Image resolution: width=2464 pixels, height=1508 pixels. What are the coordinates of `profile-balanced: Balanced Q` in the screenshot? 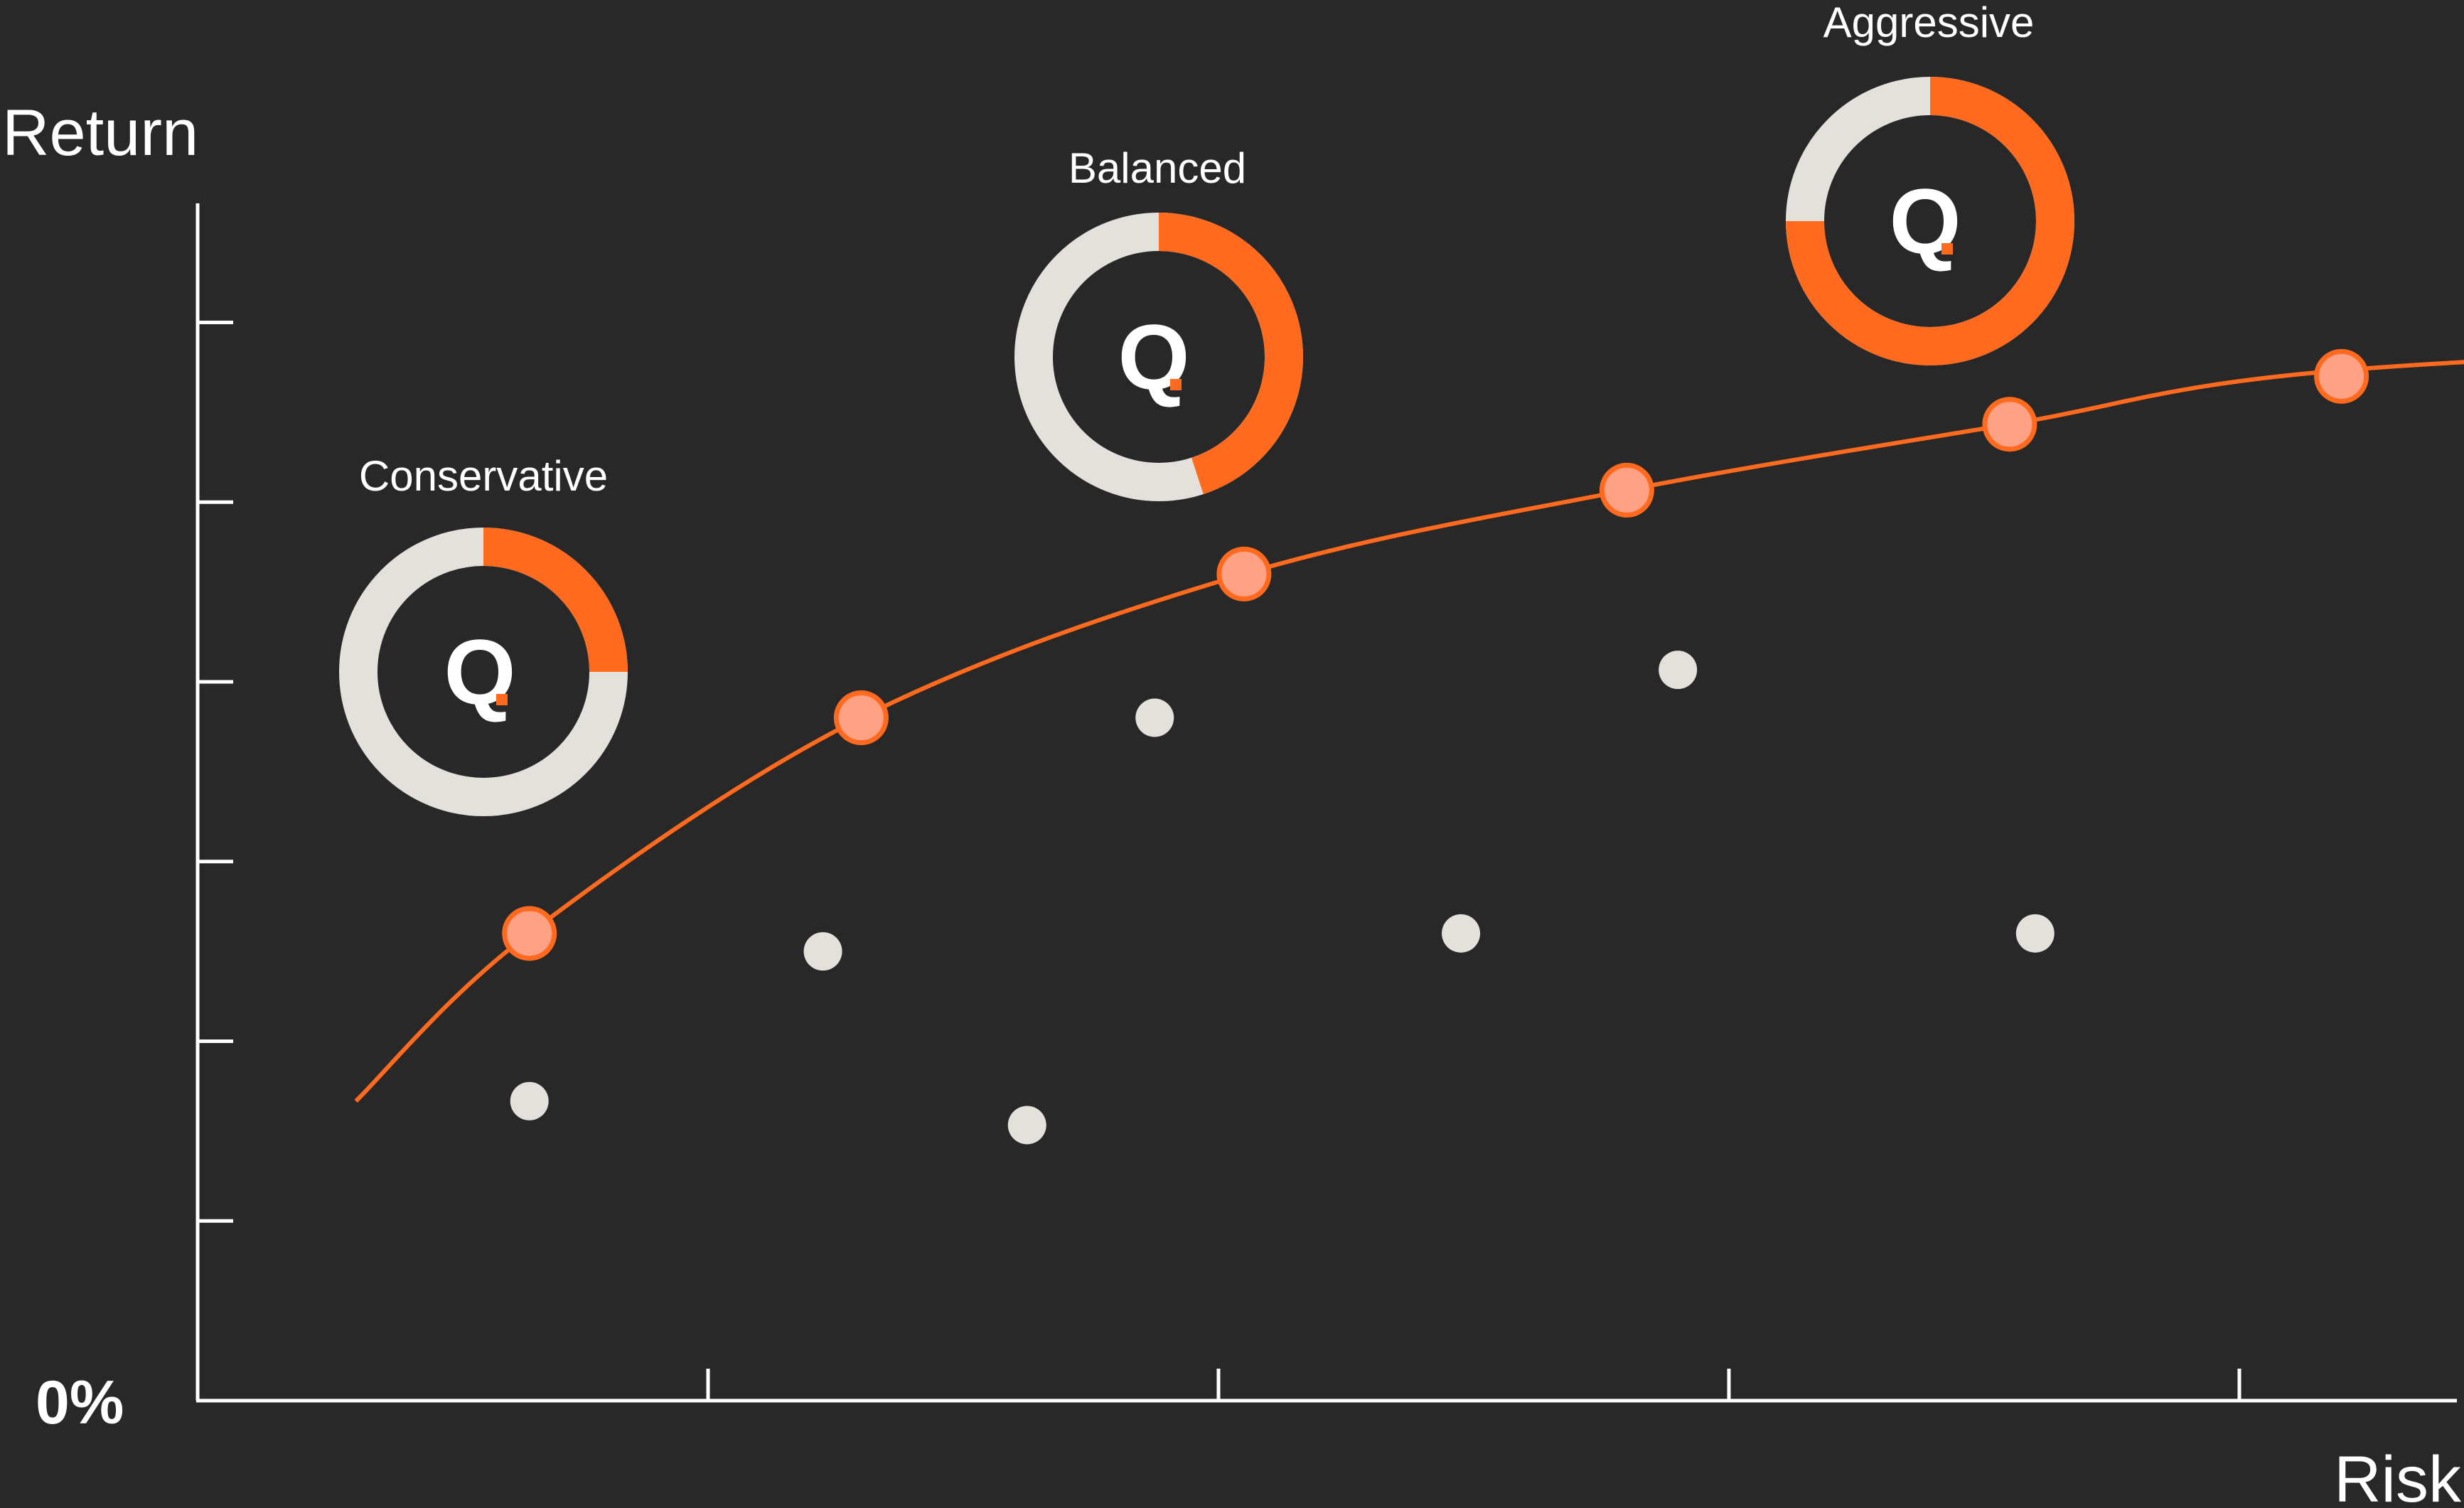 It's located at (1158, 322).